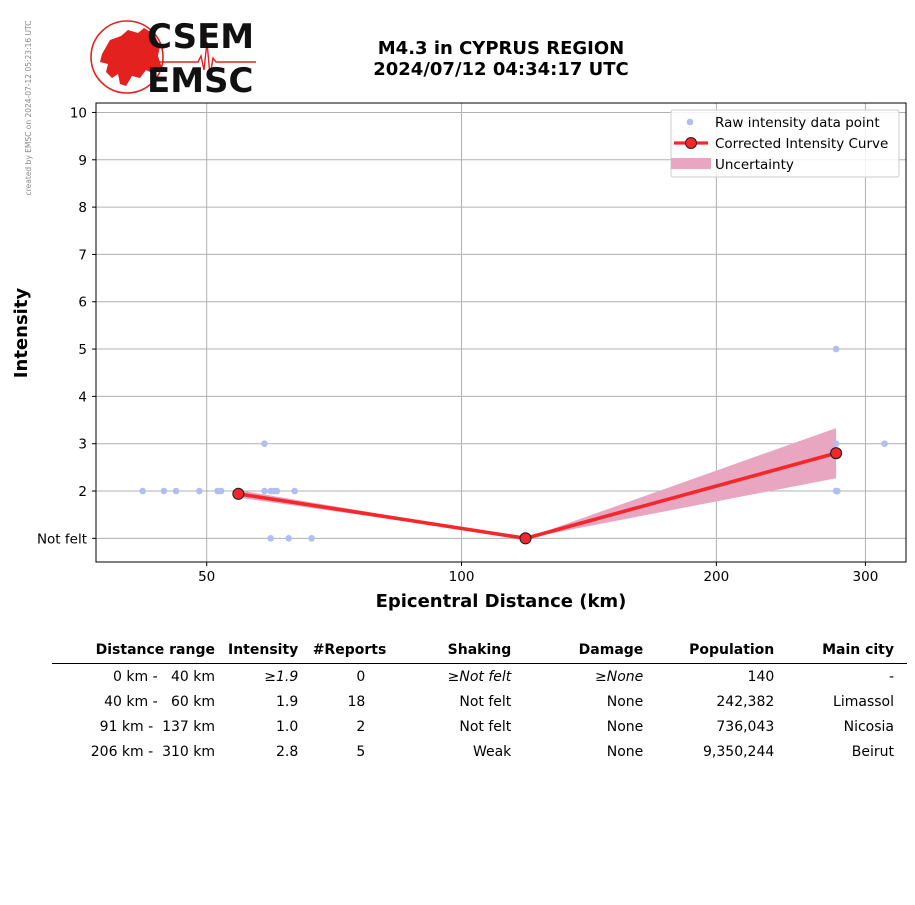 The width and height of the screenshot is (915, 905). What do you see at coordinates (611, 650) in the screenshot?
I see `col-damage: Damage` at bounding box center [611, 650].